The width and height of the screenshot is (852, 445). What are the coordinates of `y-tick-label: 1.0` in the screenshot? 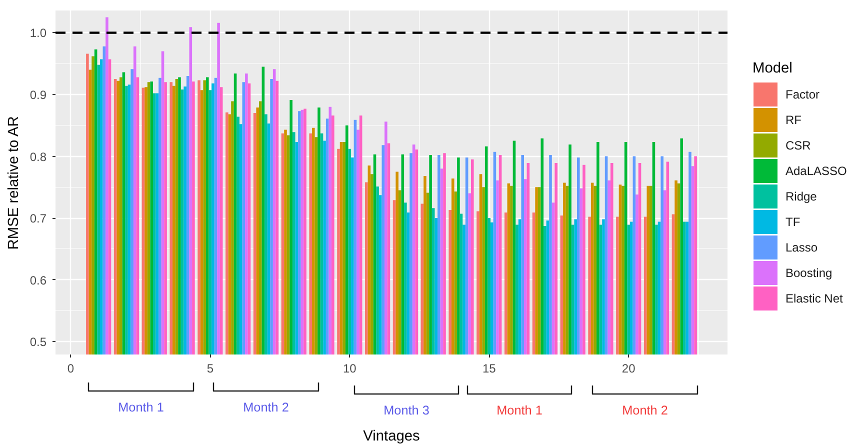 It's located at (38, 33).